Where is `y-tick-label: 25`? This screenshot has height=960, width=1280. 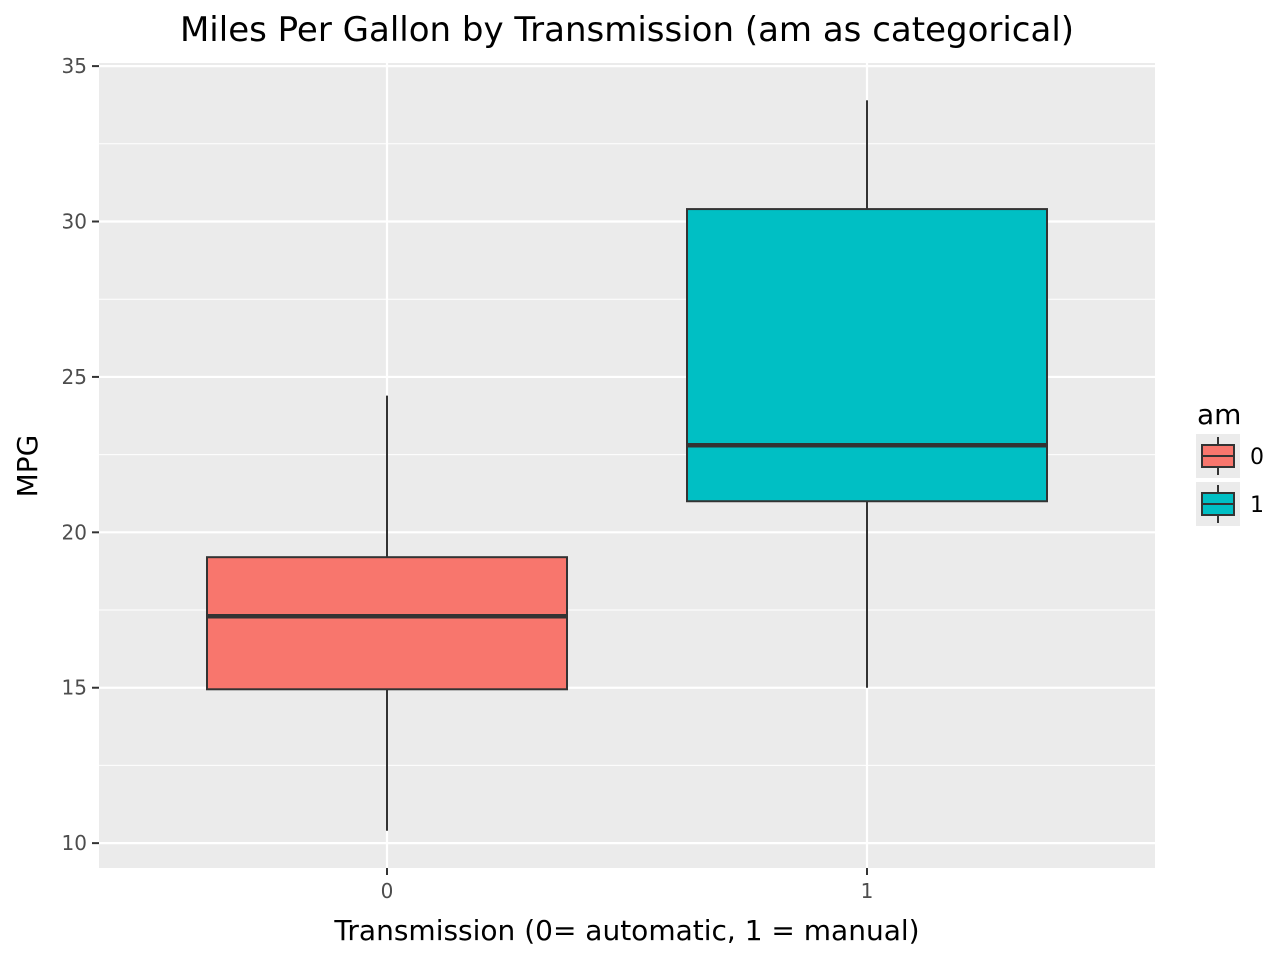
y-tick-label: 25 is located at coordinates (74, 377).